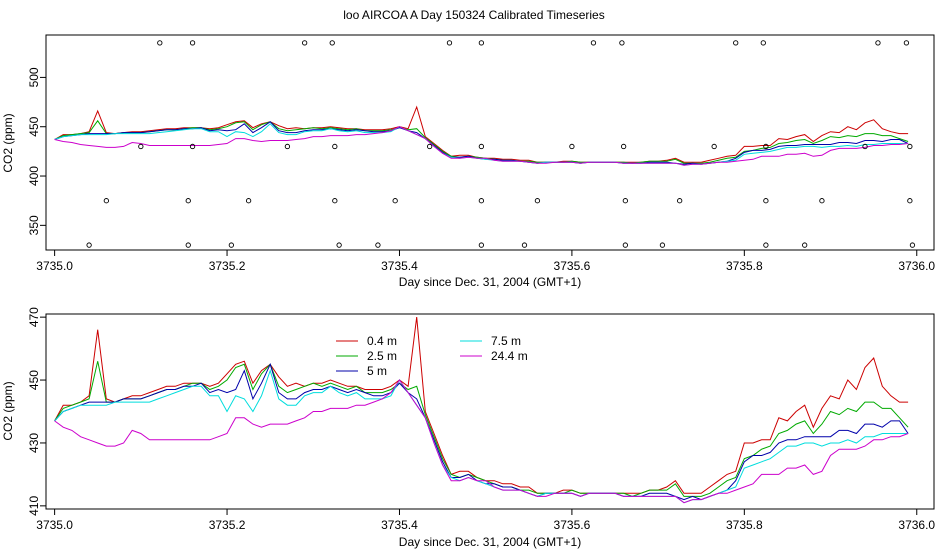 The image size is (950, 550). Describe the element at coordinates (34, 225) in the screenshot. I see `y-tick-label: 350` at that location.